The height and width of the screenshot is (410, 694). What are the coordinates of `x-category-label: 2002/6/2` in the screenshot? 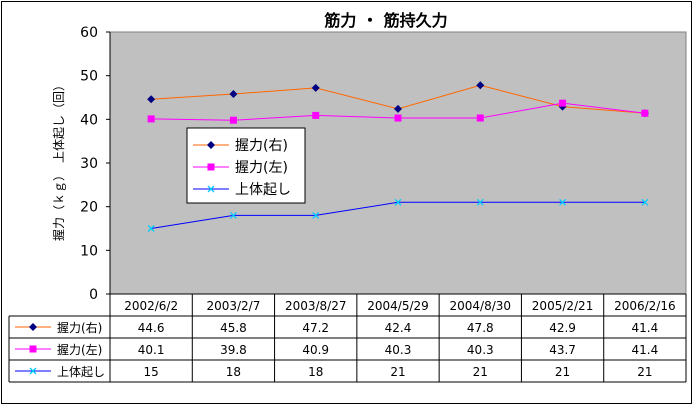 It's located at (151, 306).